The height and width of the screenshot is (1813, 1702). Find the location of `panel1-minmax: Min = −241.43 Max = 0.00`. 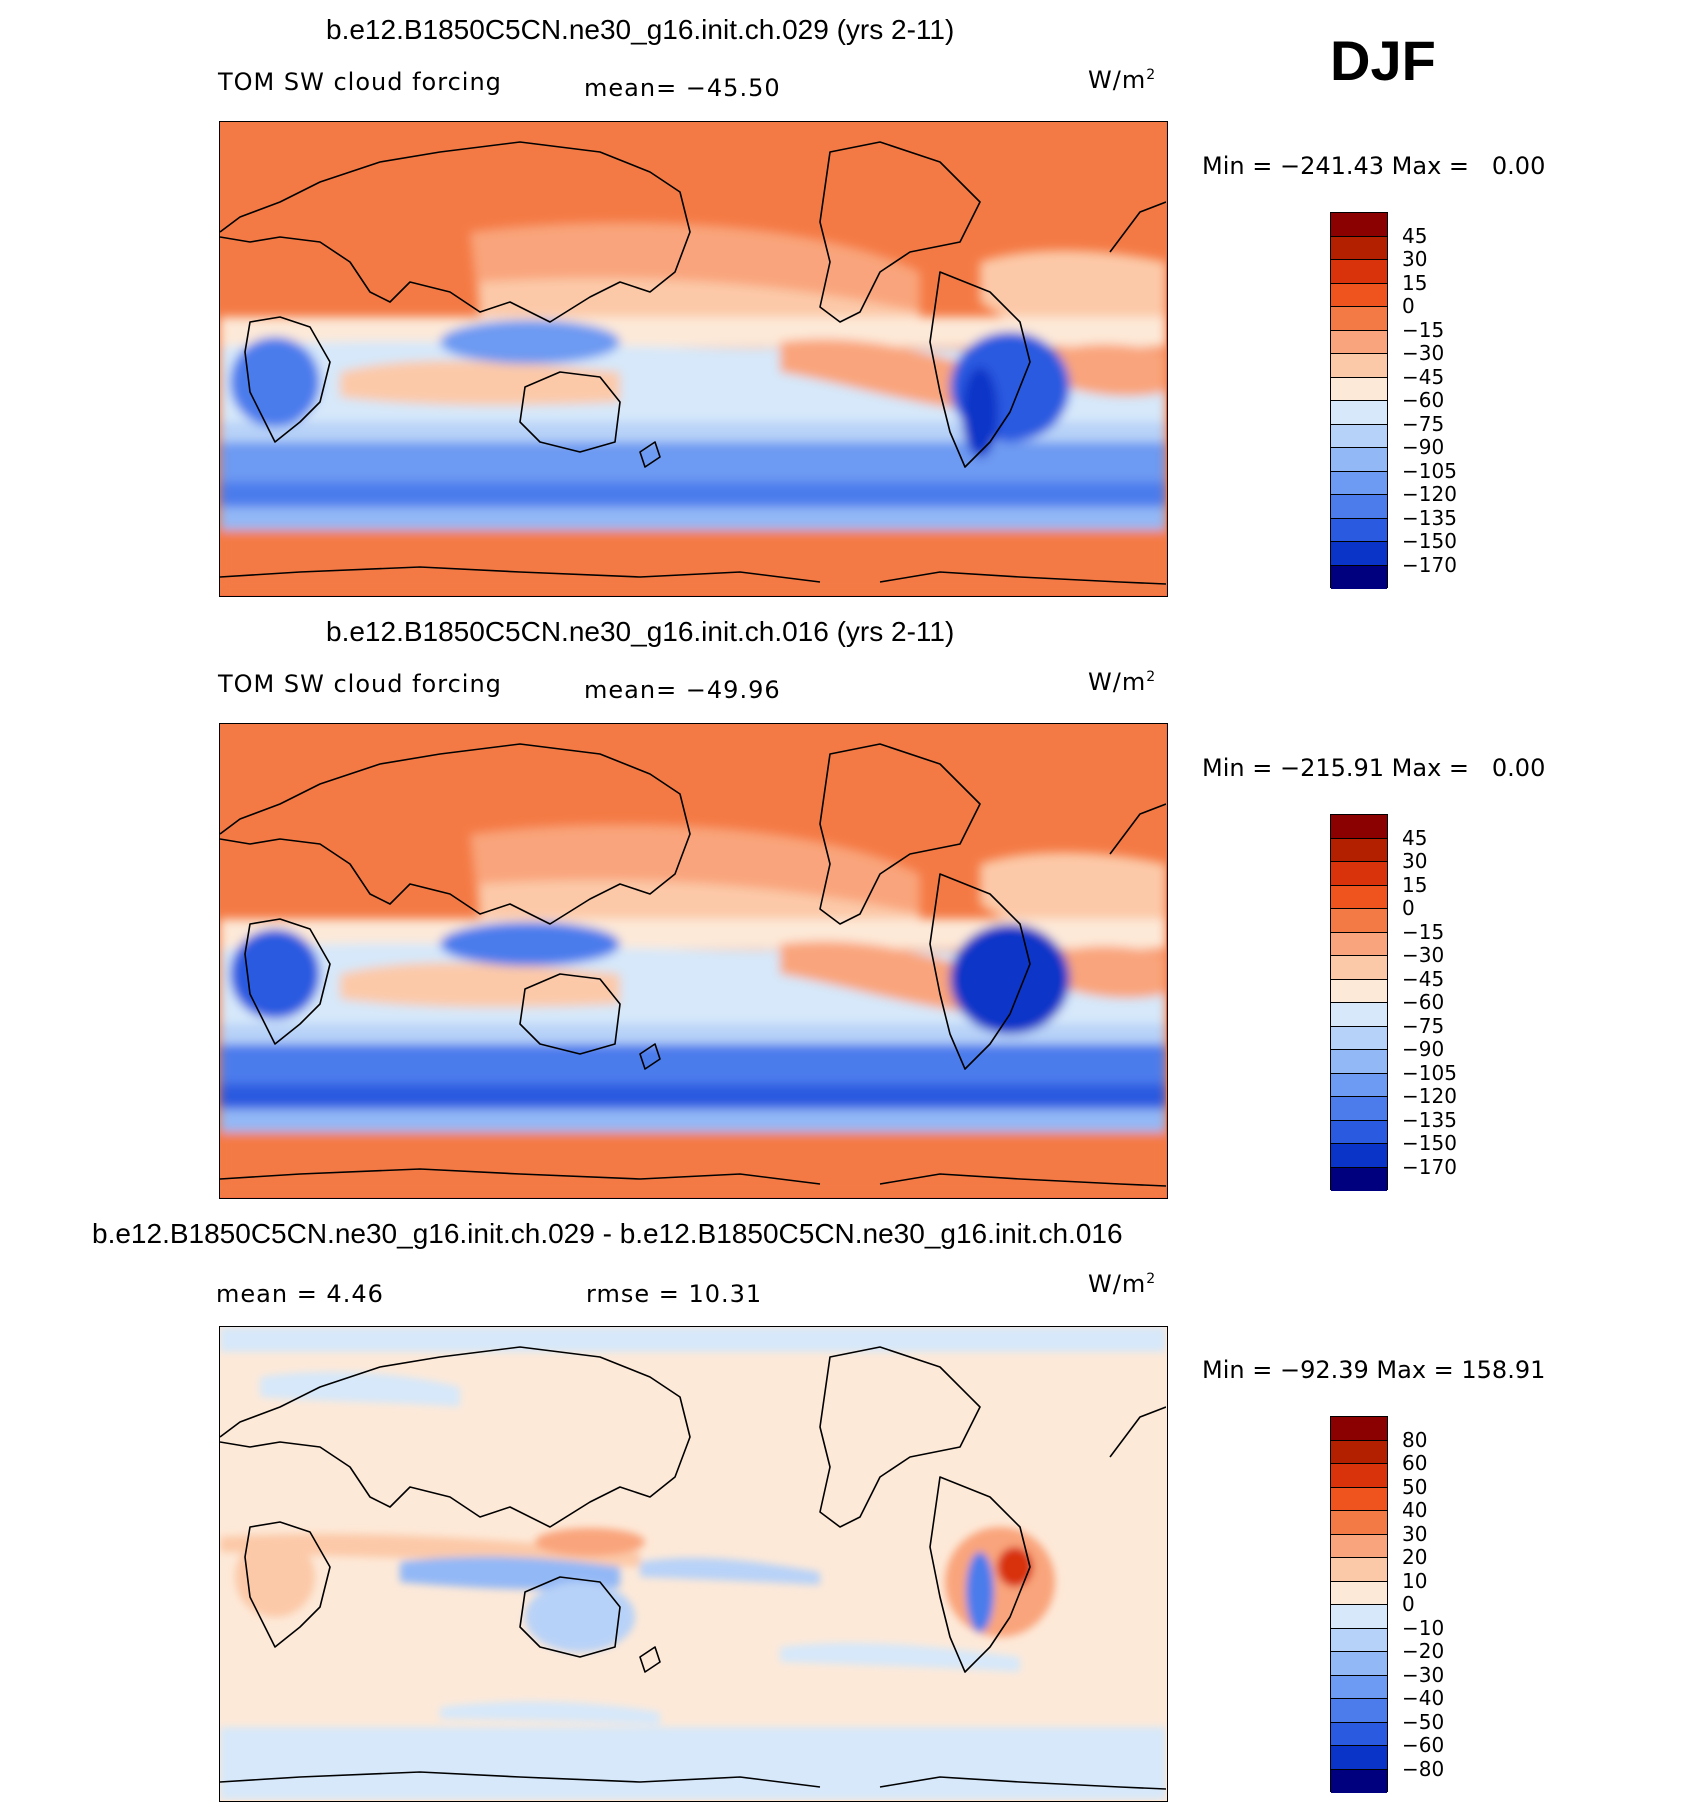

panel1-minmax: Min = −241.43 Max = 0.00 is located at coordinates (1374, 166).